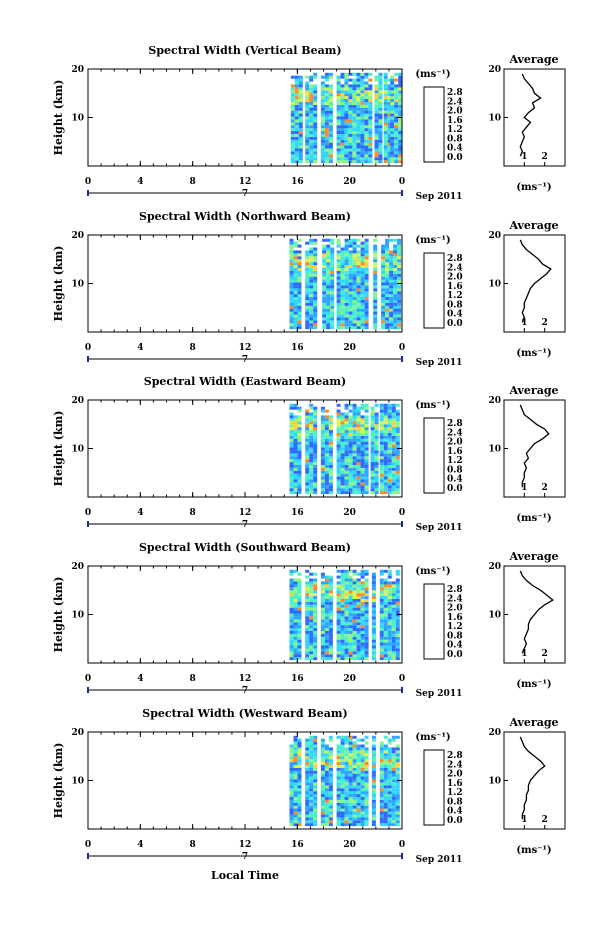 The image size is (616, 929). I want to click on average-unit: (ms⁻¹), so click(533, 518).